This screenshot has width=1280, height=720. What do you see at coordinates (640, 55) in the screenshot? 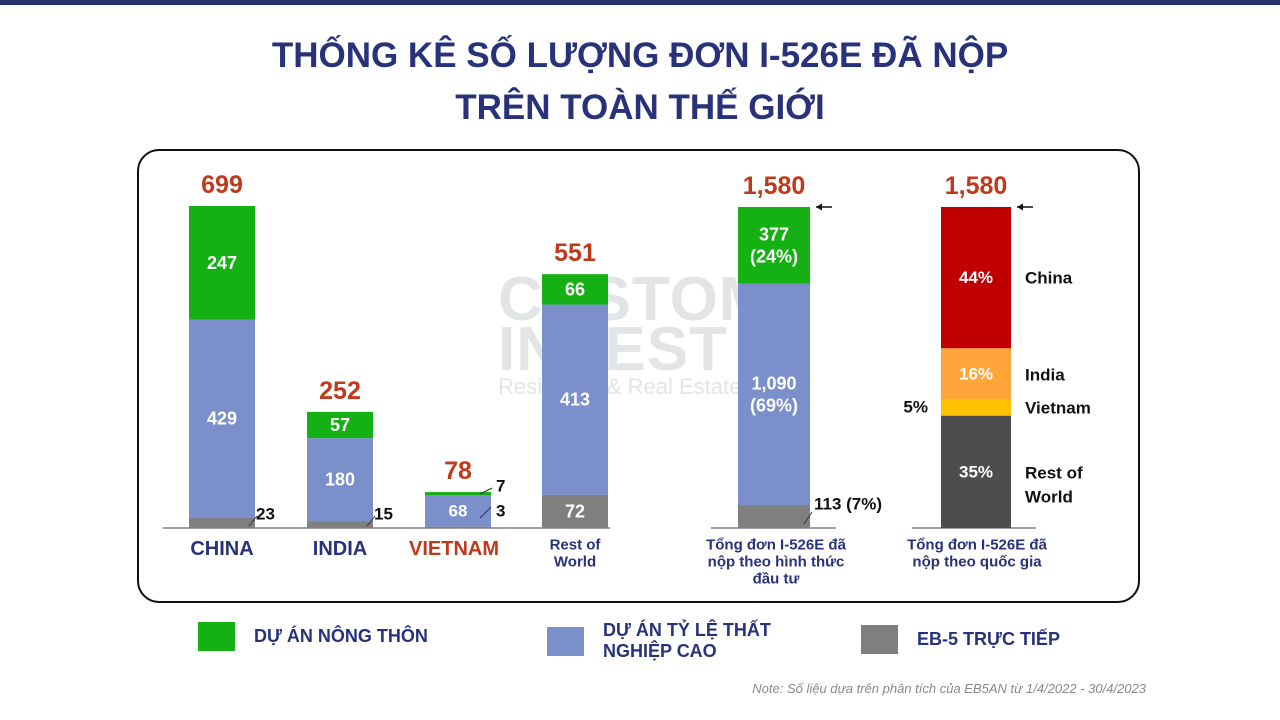
I see `title-line-1: THỐNG KÊ SỐ LƯỢNG ĐƠN I-526E ĐÃ NỘP` at bounding box center [640, 55].